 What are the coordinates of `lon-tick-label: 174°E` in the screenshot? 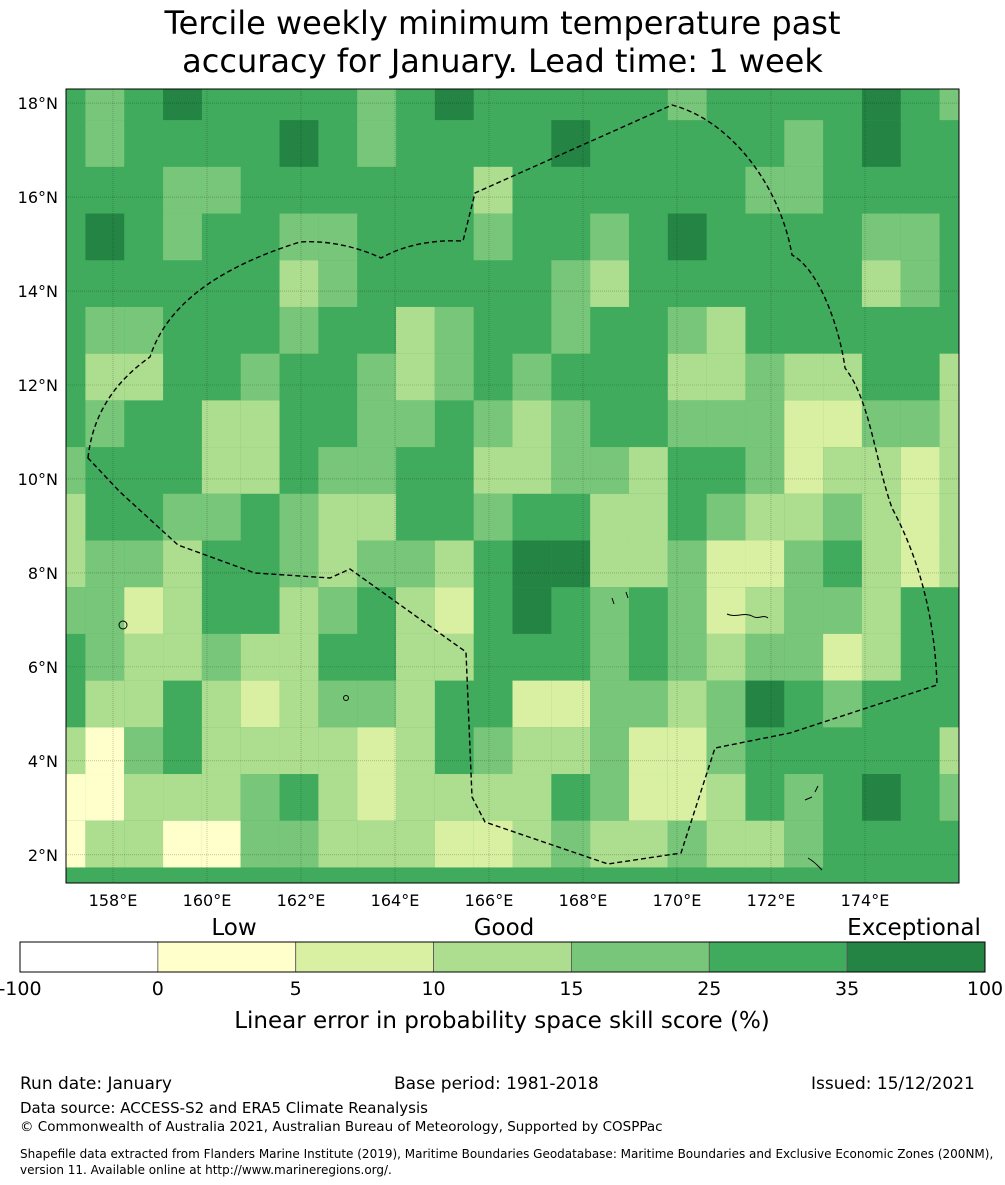 It's located at (865, 900).